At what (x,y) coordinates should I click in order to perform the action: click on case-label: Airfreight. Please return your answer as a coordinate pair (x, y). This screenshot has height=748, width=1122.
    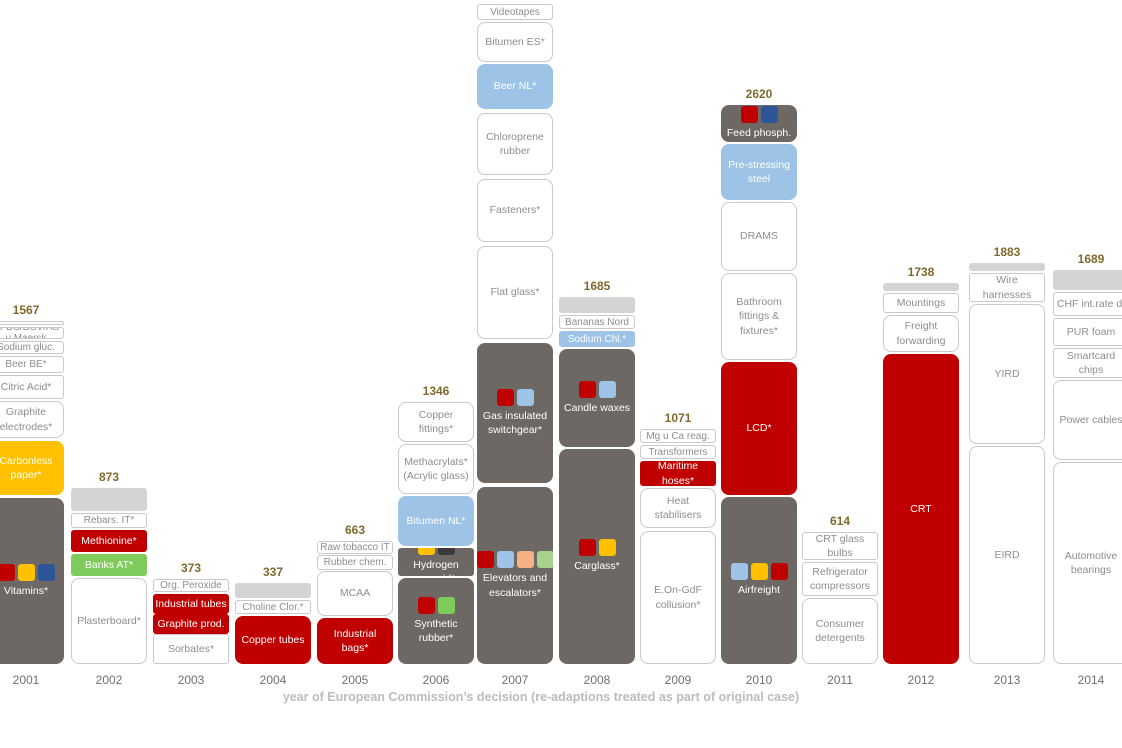
    Looking at the image, I should click on (758, 590).